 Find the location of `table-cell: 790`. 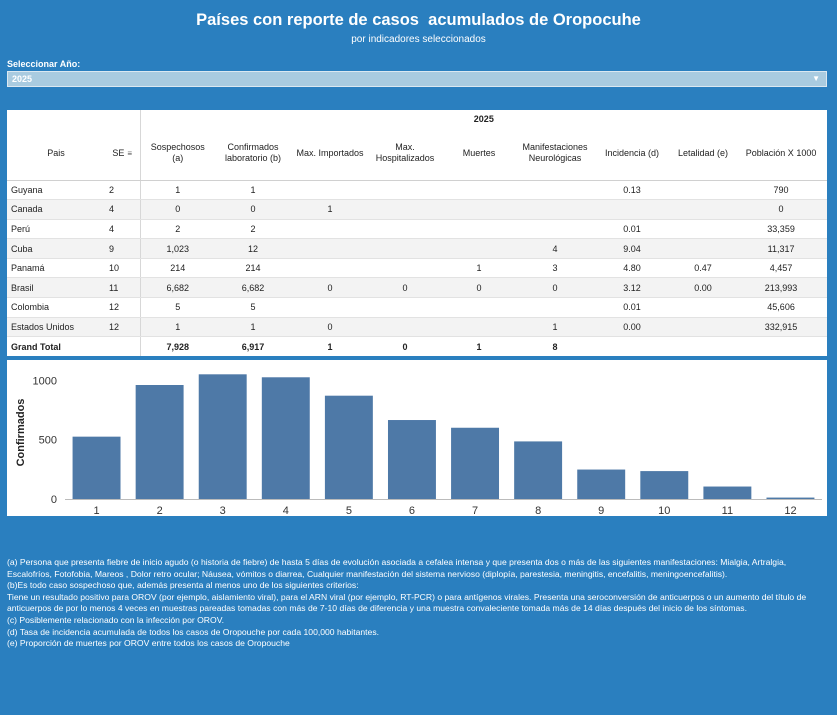

table-cell: 790 is located at coordinates (781, 190).